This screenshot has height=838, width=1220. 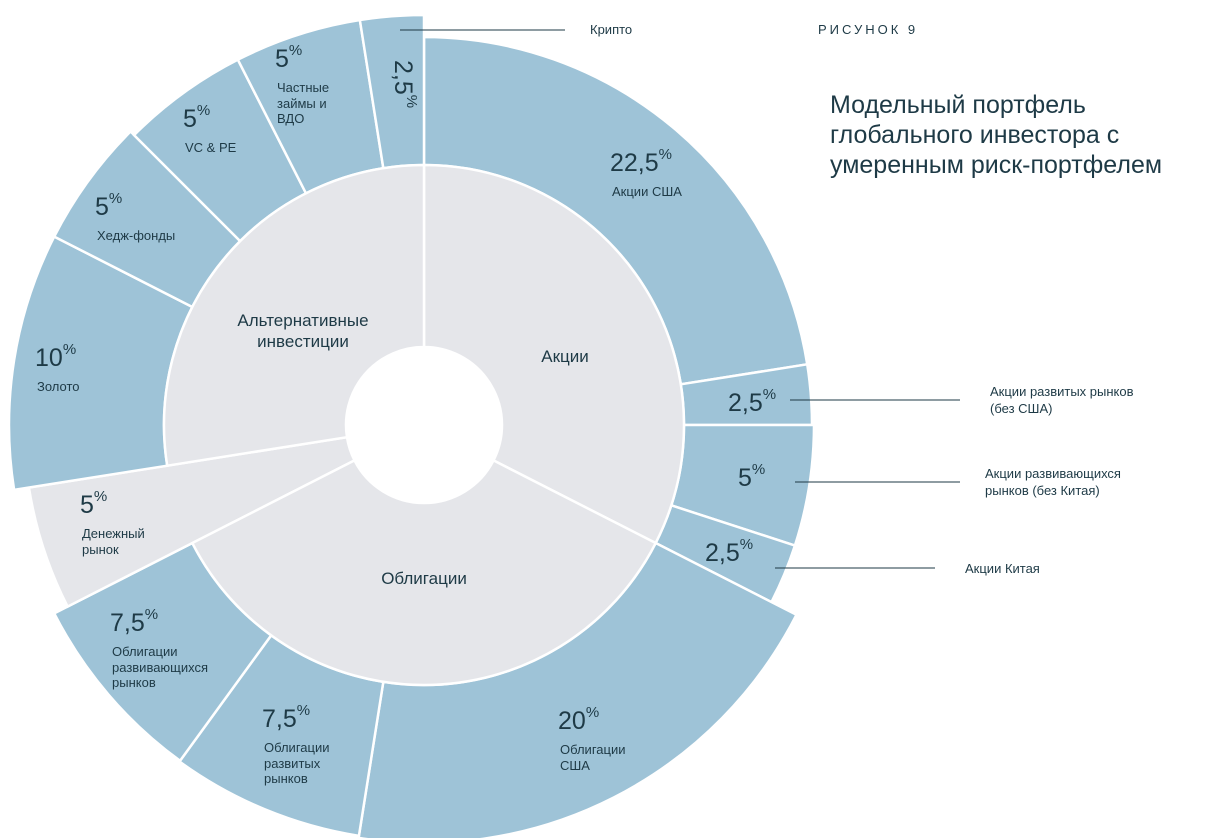 What do you see at coordinates (593, 757) in the screenshot?
I see `segment-label: Облигации США` at bounding box center [593, 757].